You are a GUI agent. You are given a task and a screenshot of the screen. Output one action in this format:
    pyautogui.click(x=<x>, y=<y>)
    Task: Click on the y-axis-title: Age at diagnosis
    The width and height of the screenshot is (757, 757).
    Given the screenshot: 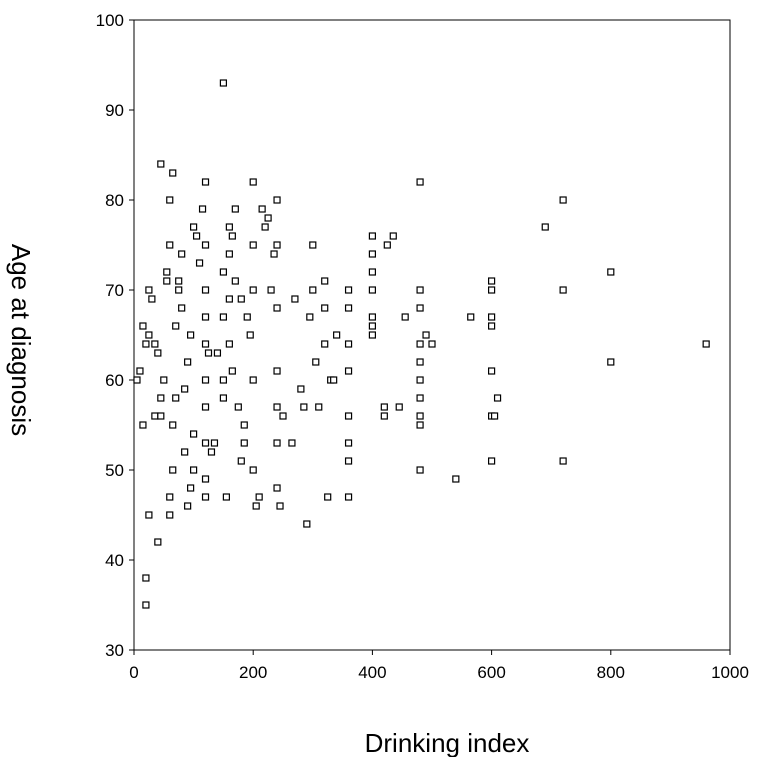 What is the action you would take?
    pyautogui.click(x=21, y=340)
    